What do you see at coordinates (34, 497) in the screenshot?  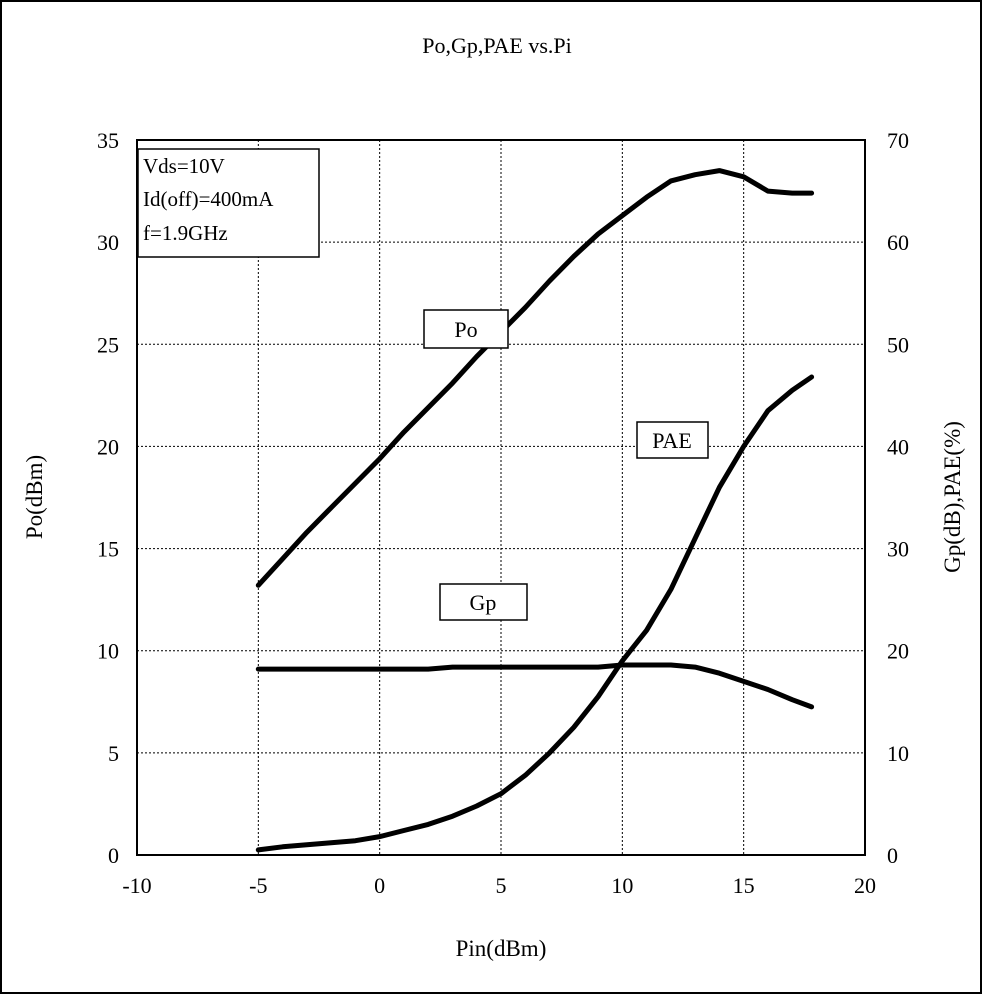 I see `y-axis-left-label: Po(dBm)` at bounding box center [34, 497].